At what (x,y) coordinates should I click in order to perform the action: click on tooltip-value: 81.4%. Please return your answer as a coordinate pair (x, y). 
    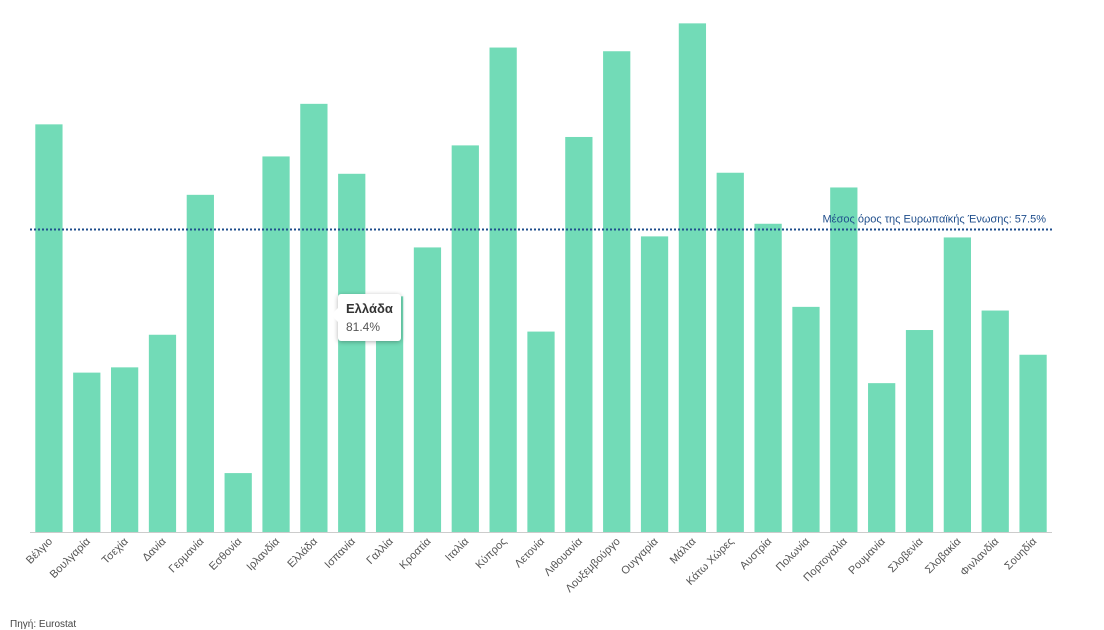
    Looking at the image, I should click on (363, 327).